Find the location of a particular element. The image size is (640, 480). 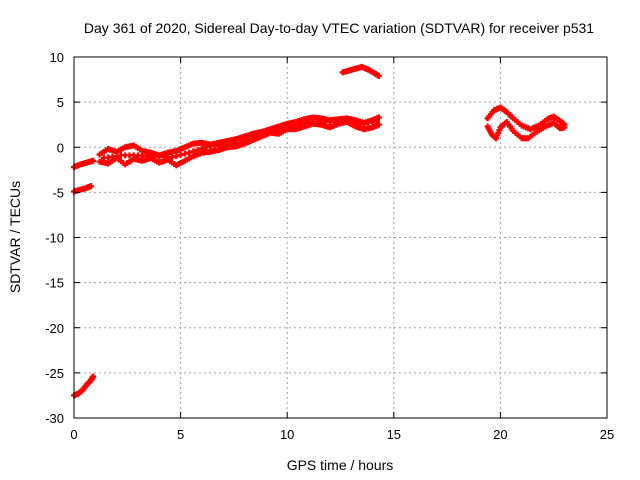

series-late-upper is located at coordinates (526, 118).